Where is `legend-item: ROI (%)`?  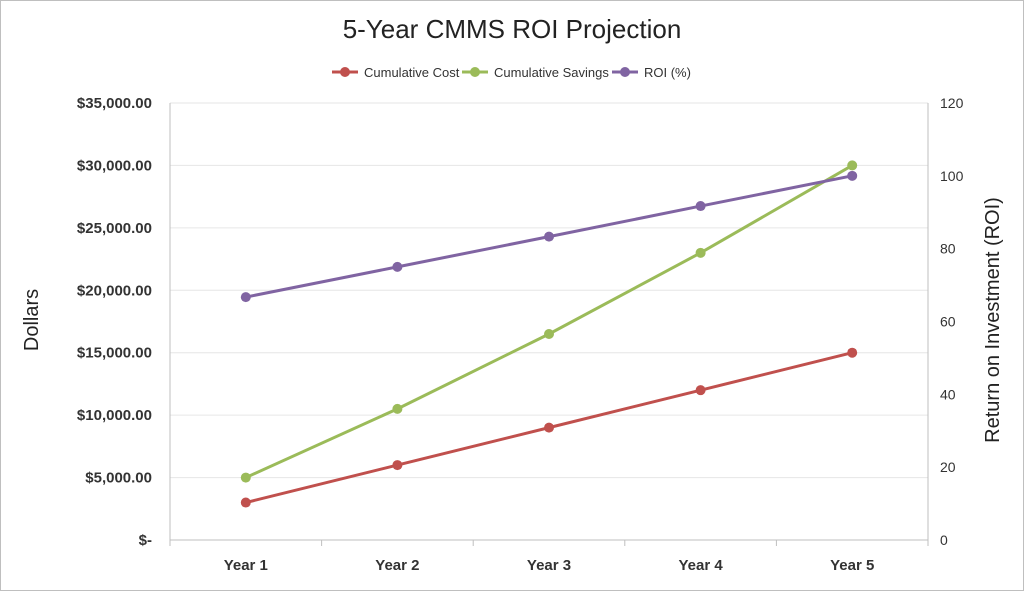
legend-item: ROI (%) is located at coordinates (651, 72).